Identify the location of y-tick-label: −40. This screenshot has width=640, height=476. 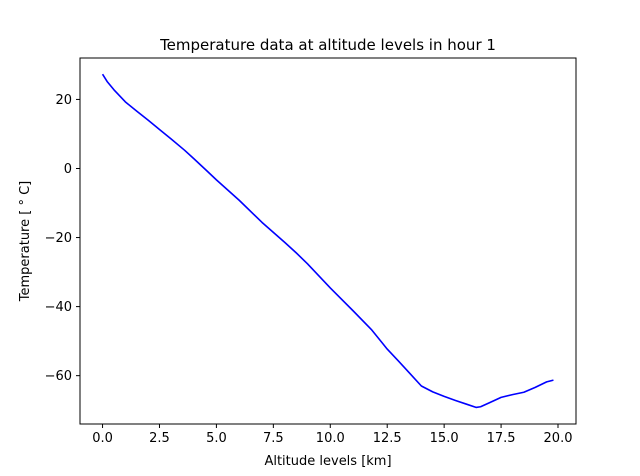
(58, 307).